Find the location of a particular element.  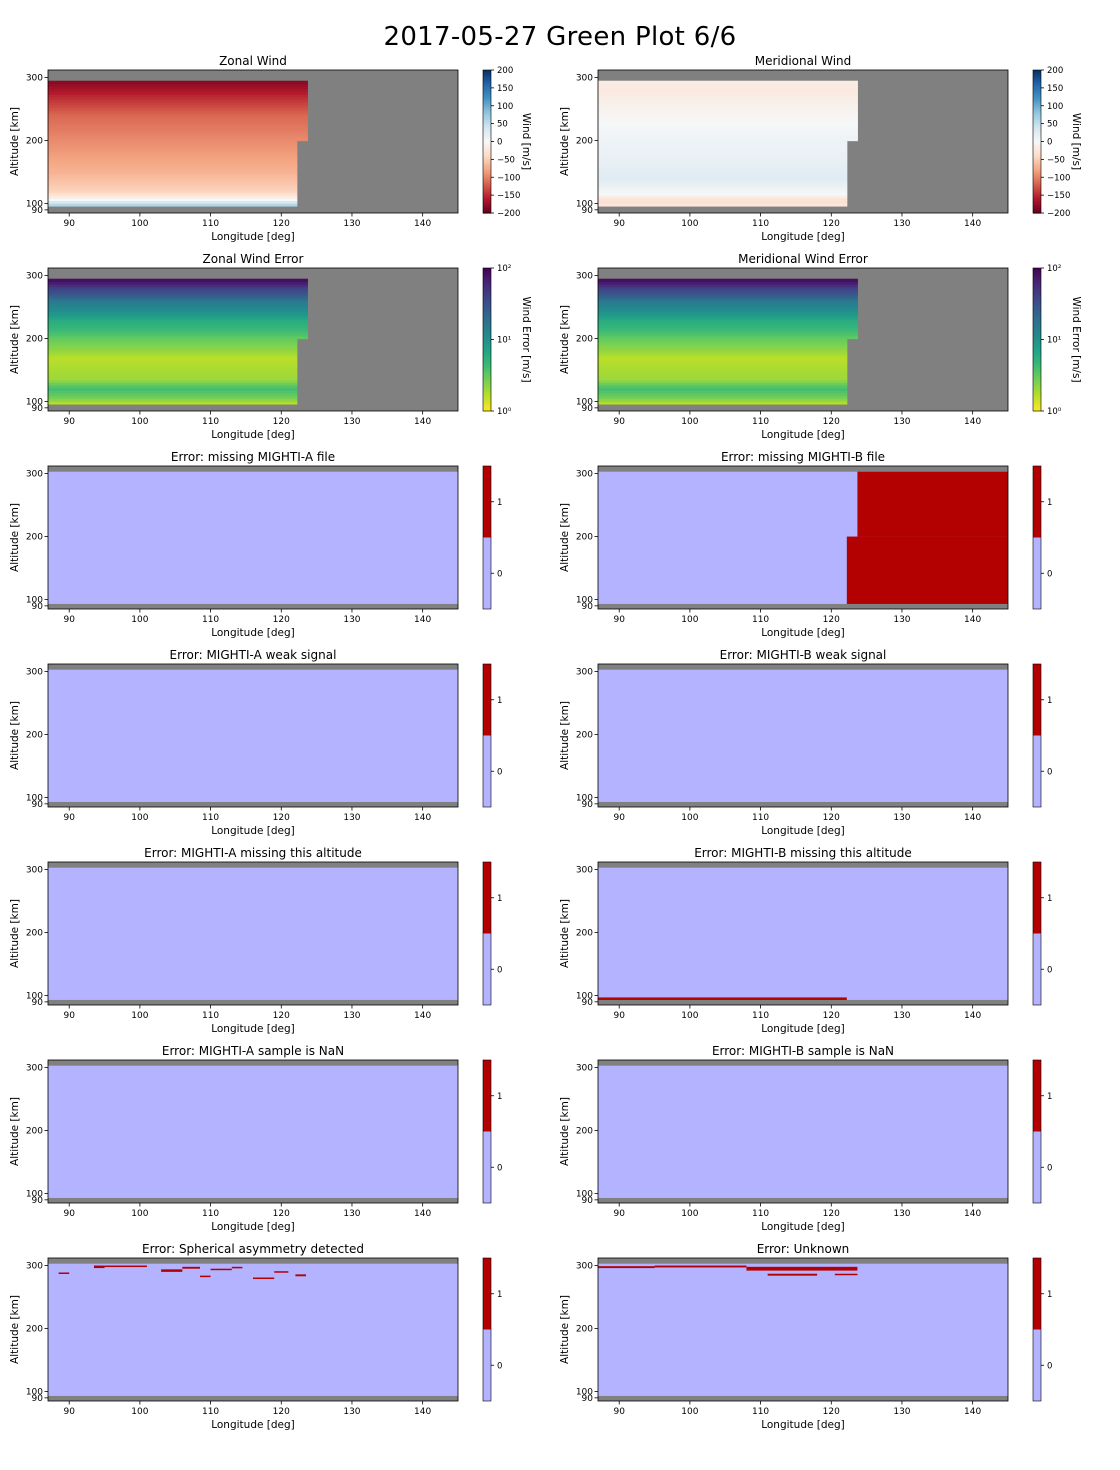

colorbar-tick-label: 1 is located at coordinates (499, 1097).